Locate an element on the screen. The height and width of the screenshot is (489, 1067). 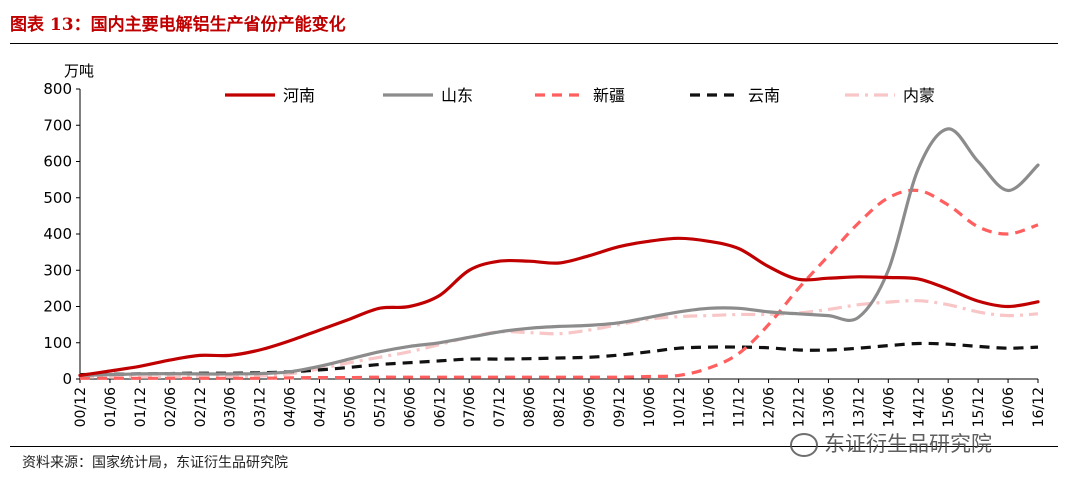
x-tick-label: 03/06 is located at coordinates (231, 407).